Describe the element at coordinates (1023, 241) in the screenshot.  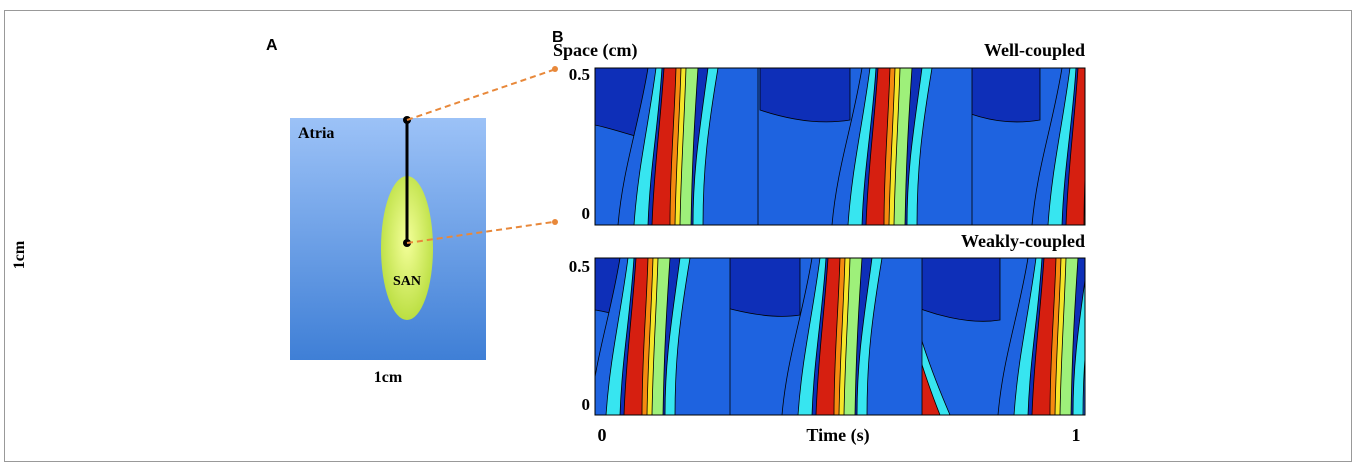
I see `plot-title: Weakly-coupled` at that location.